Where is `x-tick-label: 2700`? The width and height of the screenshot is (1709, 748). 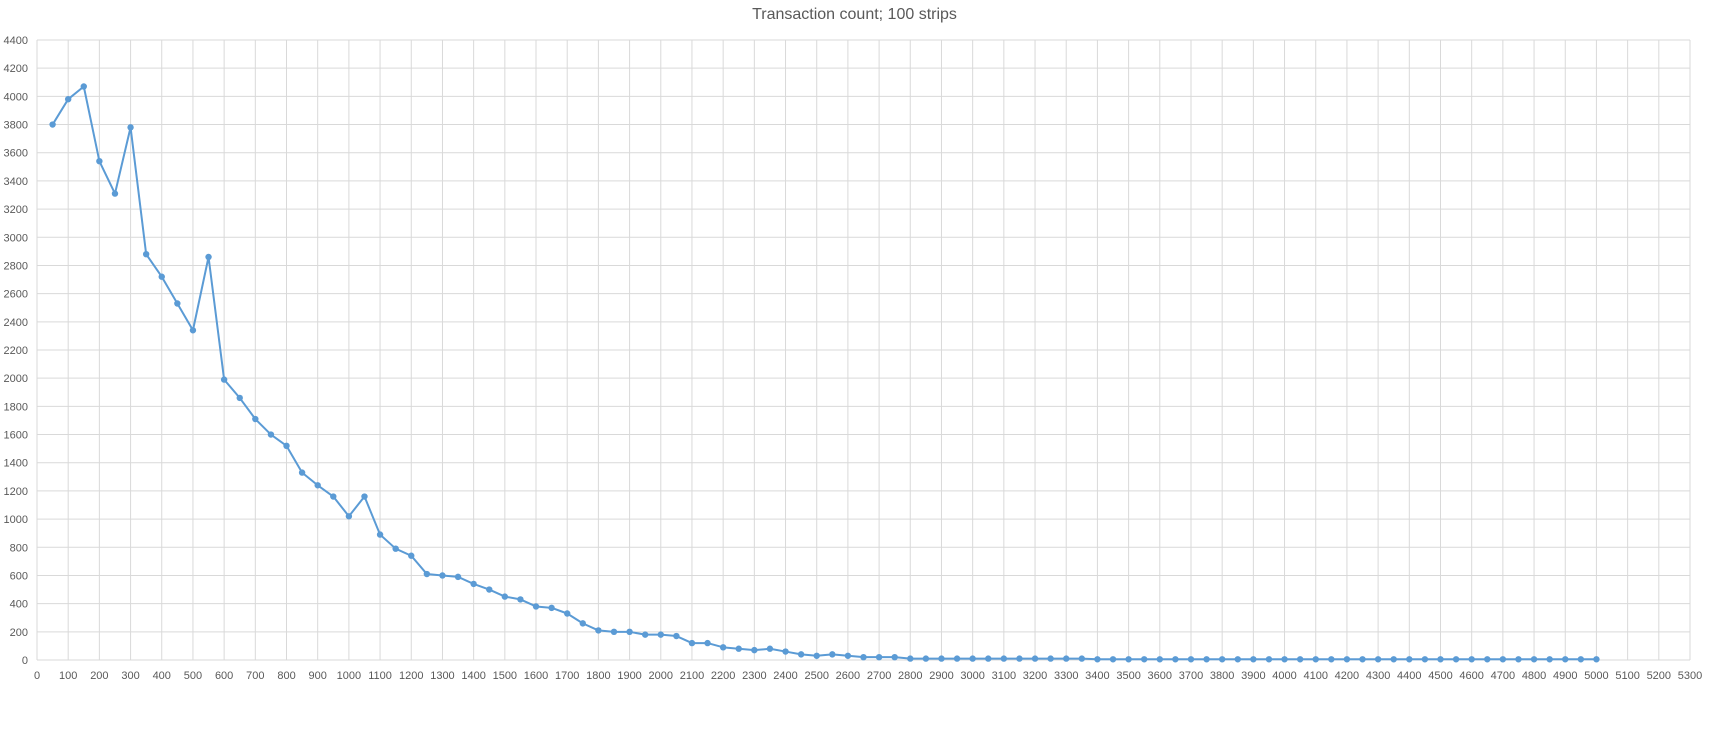
x-tick-label: 2700 is located at coordinates (879, 676).